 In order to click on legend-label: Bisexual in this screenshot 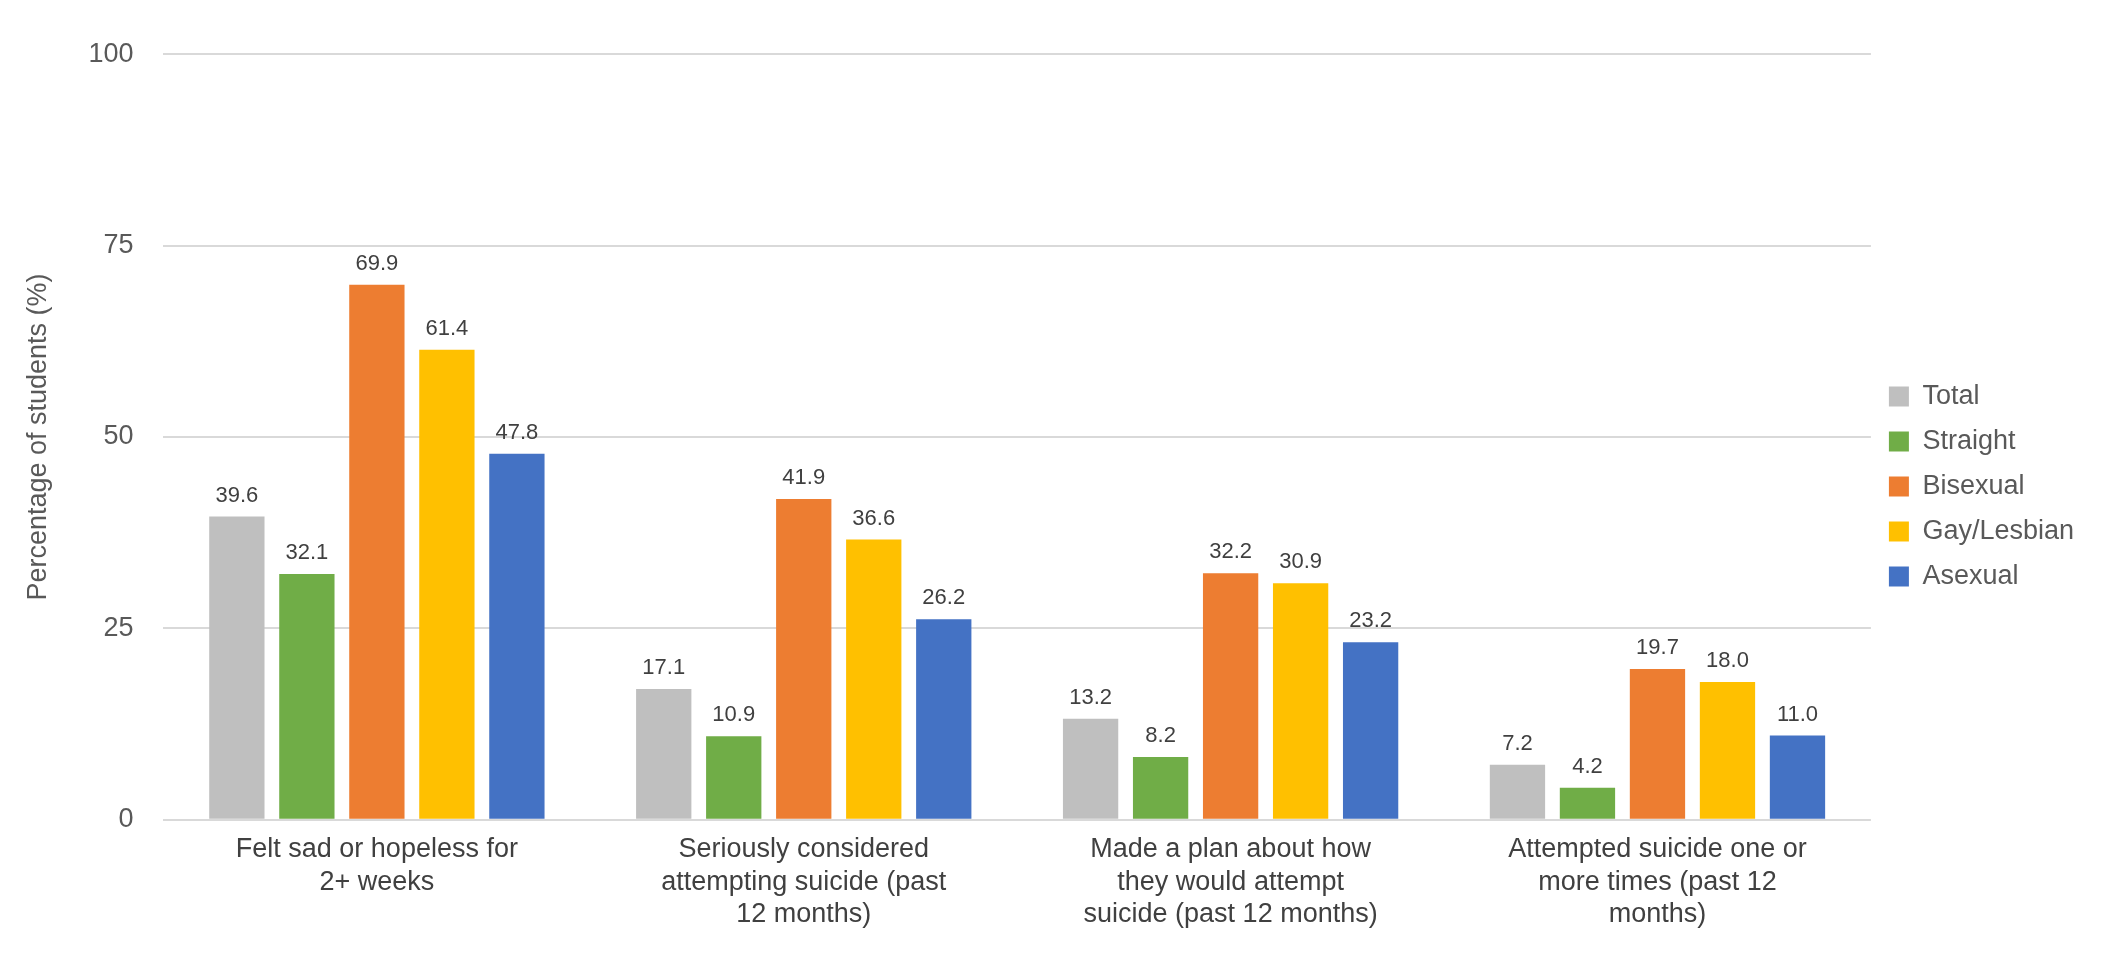, I will do `click(1973, 484)`.